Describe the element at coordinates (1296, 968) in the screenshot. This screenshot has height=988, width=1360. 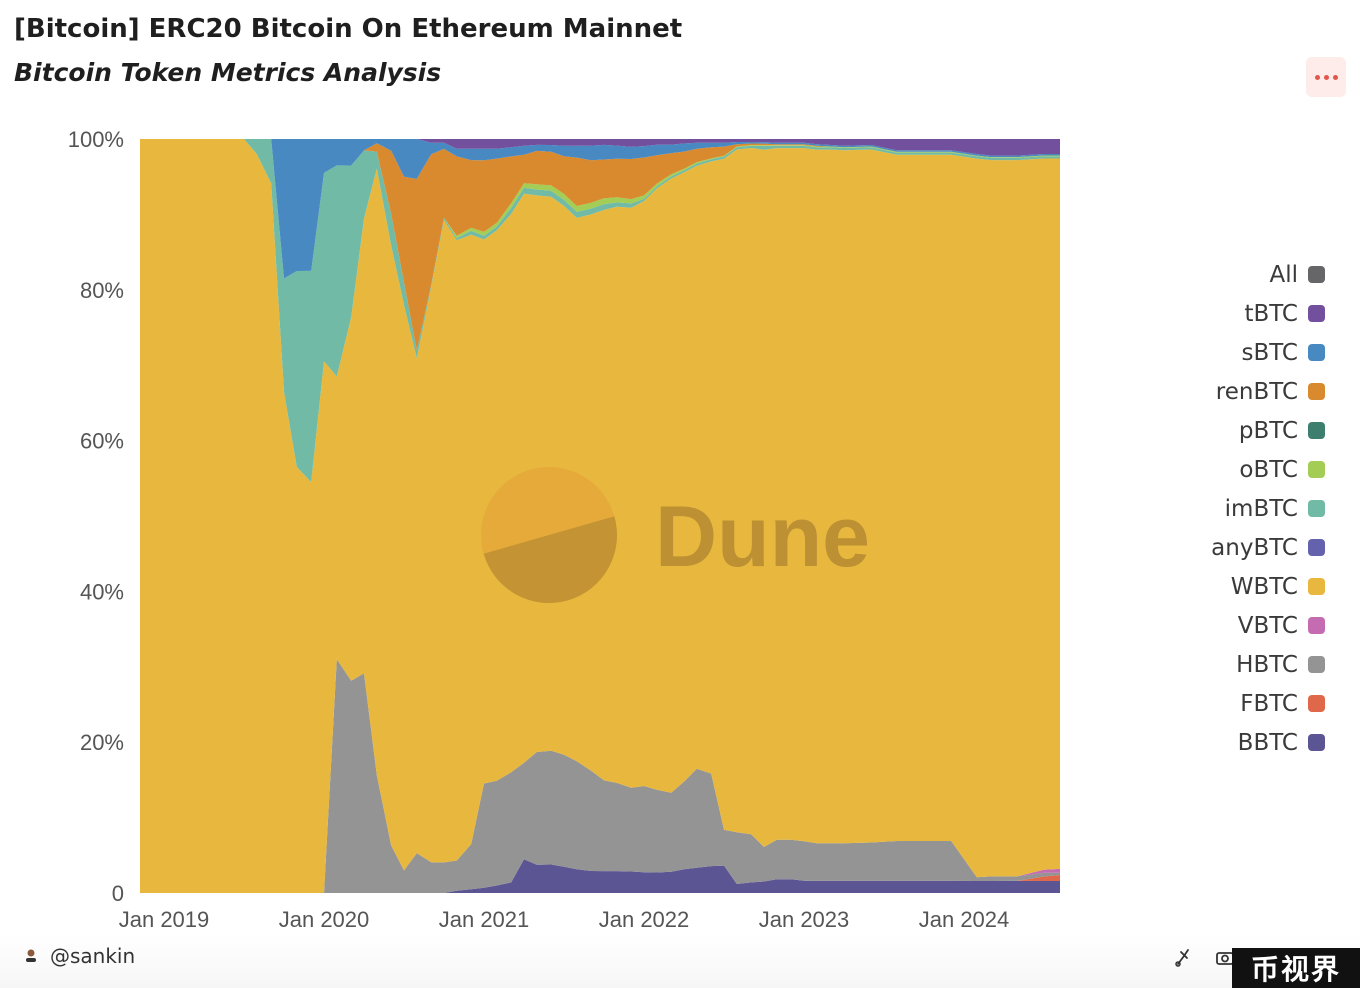
I see `watermark-badge: 币视界` at that location.